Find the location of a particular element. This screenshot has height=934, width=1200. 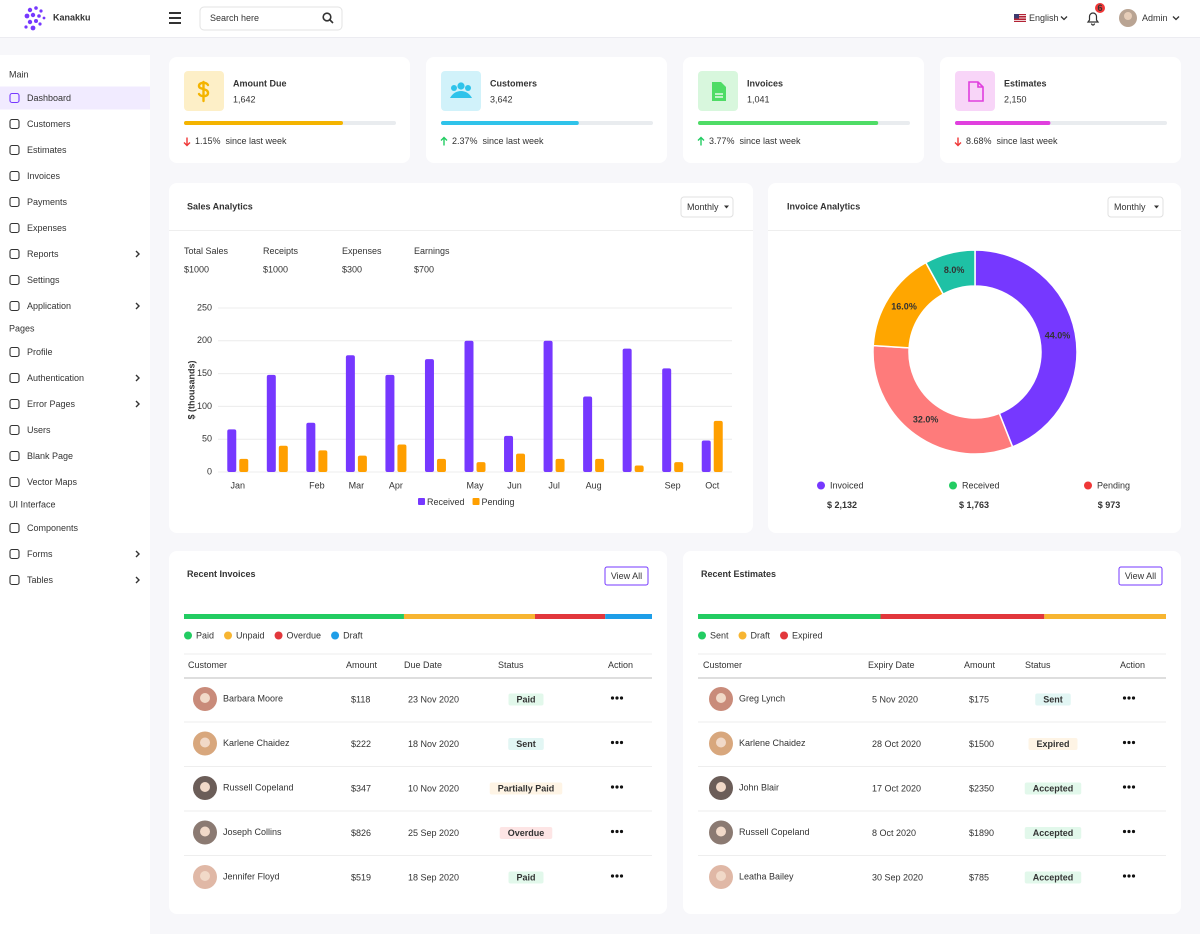

sidebar-label: Vector Maps is located at coordinates (52, 482).